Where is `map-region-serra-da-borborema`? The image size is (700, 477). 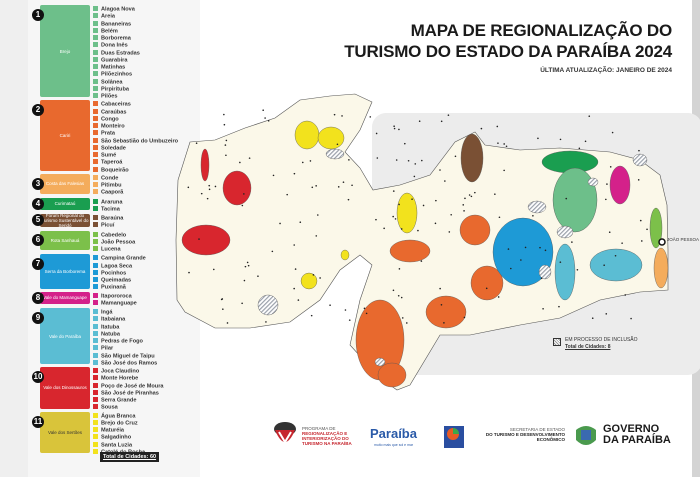 map-region-serra-da-borborema is located at coordinates (523, 252).